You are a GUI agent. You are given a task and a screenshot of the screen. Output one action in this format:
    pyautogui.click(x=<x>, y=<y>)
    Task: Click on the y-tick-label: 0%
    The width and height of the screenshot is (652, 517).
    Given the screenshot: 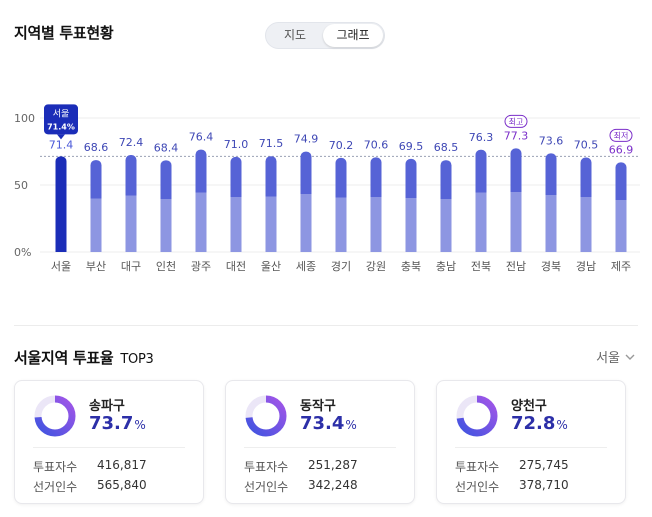 What is the action you would take?
    pyautogui.click(x=22, y=252)
    